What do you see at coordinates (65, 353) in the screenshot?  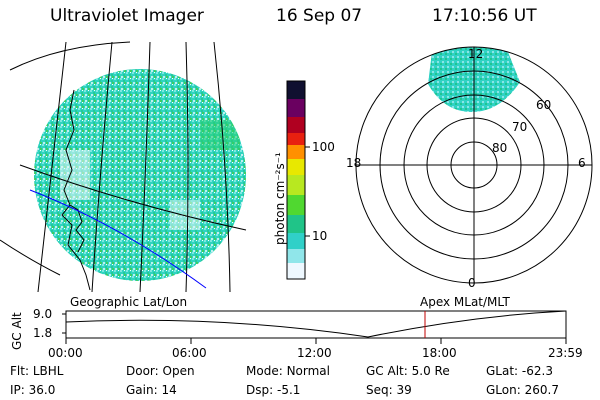 I see `altitude-xtick: 00:00` at bounding box center [65, 353].